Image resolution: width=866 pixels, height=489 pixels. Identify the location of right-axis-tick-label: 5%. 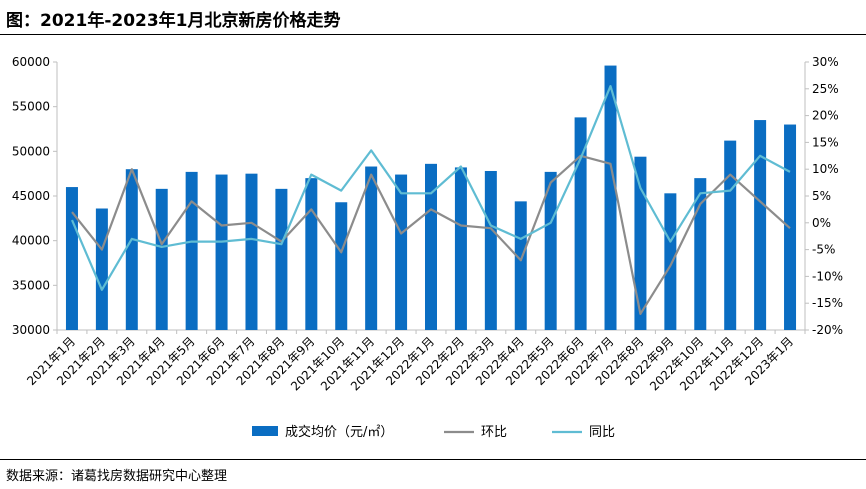
(821, 196).